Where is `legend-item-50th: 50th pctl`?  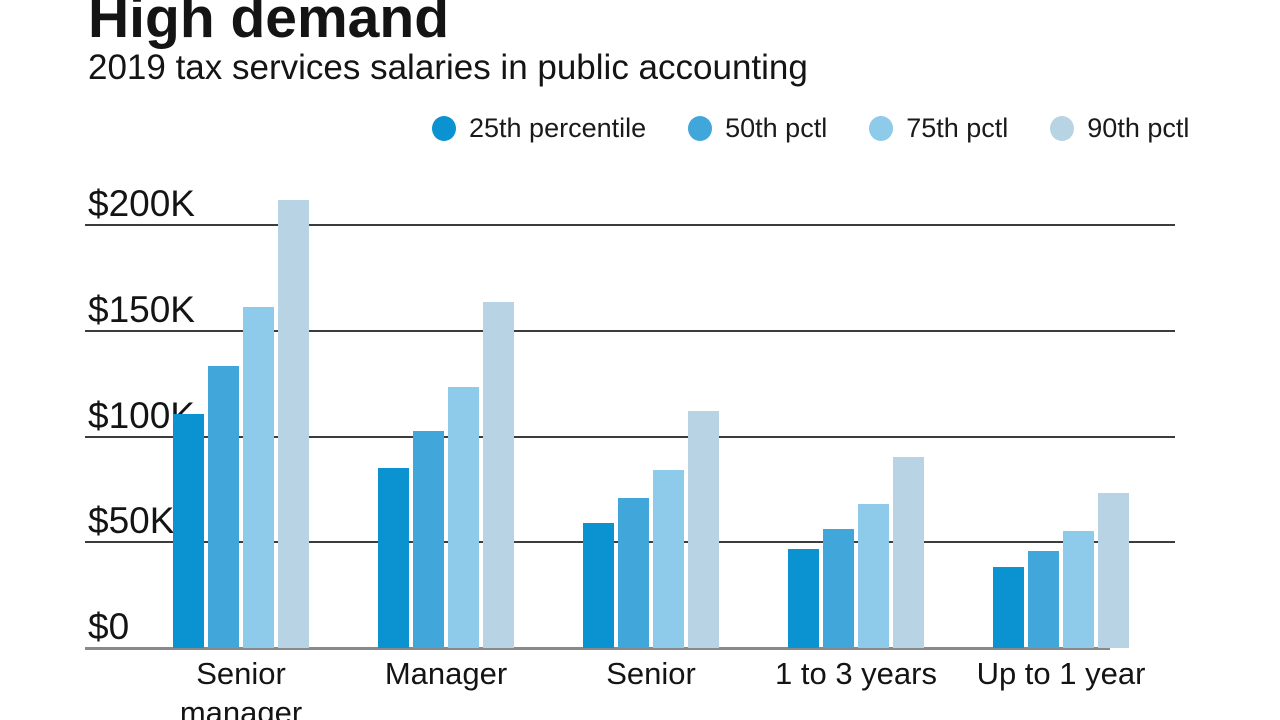 legend-item-50th: 50th pctl is located at coordinates (757, 128).